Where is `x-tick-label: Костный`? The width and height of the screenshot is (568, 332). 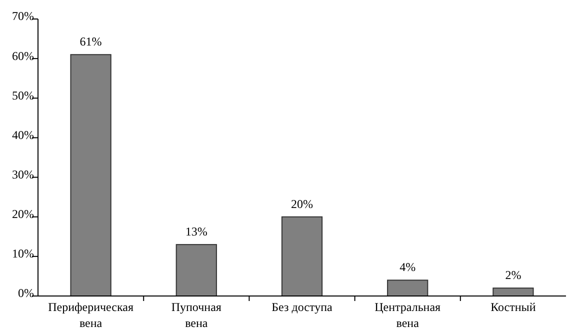 x-tick-label: Костный is located at coordinates (513, 307).